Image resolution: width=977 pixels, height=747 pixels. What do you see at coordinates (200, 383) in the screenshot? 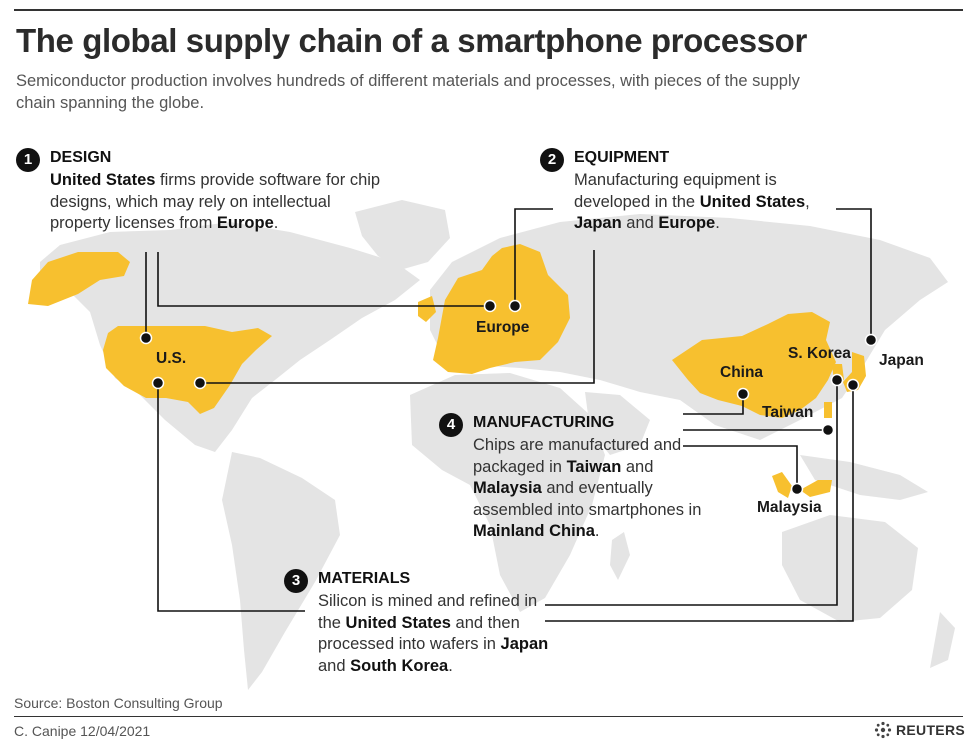
I see `dot-us-equipment` at bounding box center [200, 383].